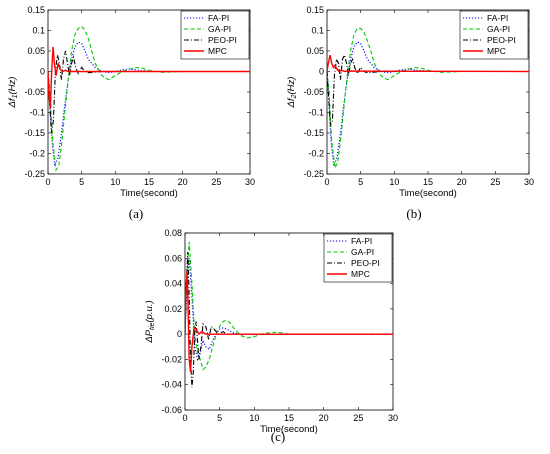 The height and width of the screenshot is (454, 550). I want to click on y-axis-title-subscript: tie, so click(152, 326).